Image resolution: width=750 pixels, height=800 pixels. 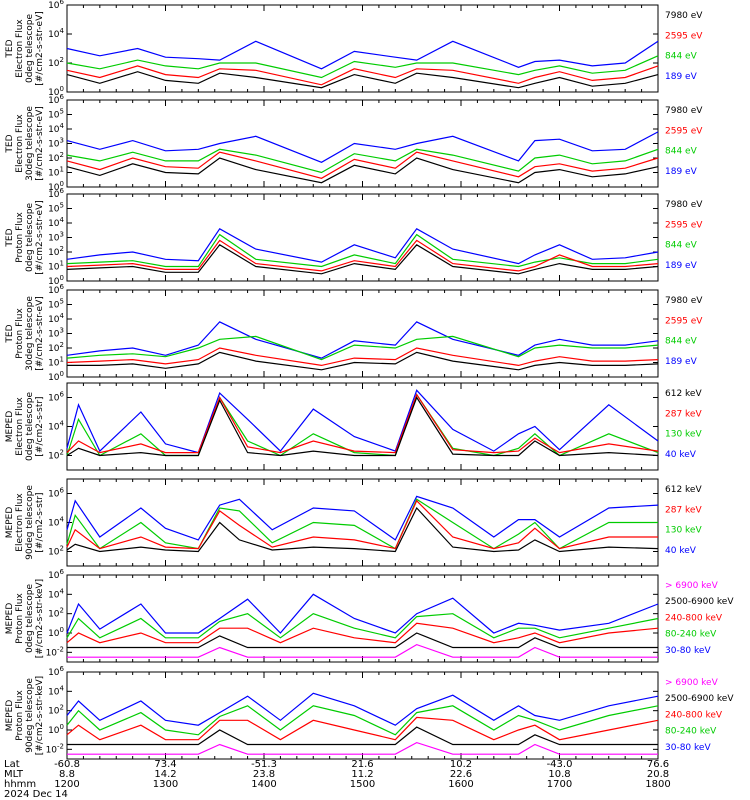 What do you see at coordinates (264, 774) in the screenshot?
I see `x-tick-label-mlt: 23.8` at bounding box center [264, 774].